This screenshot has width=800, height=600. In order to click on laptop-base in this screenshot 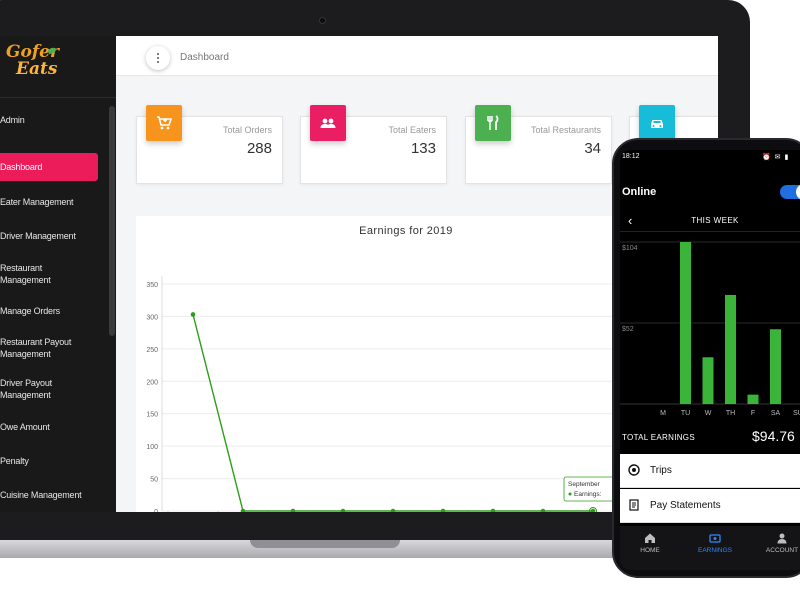, I will do `click(385, 549)`.